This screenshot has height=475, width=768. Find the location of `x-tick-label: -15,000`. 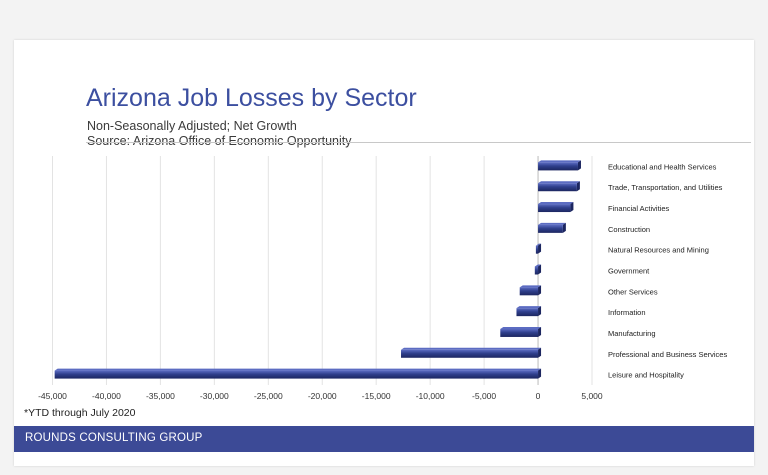

x-tick-label: -15,000 is located at coordinates (376, 396).